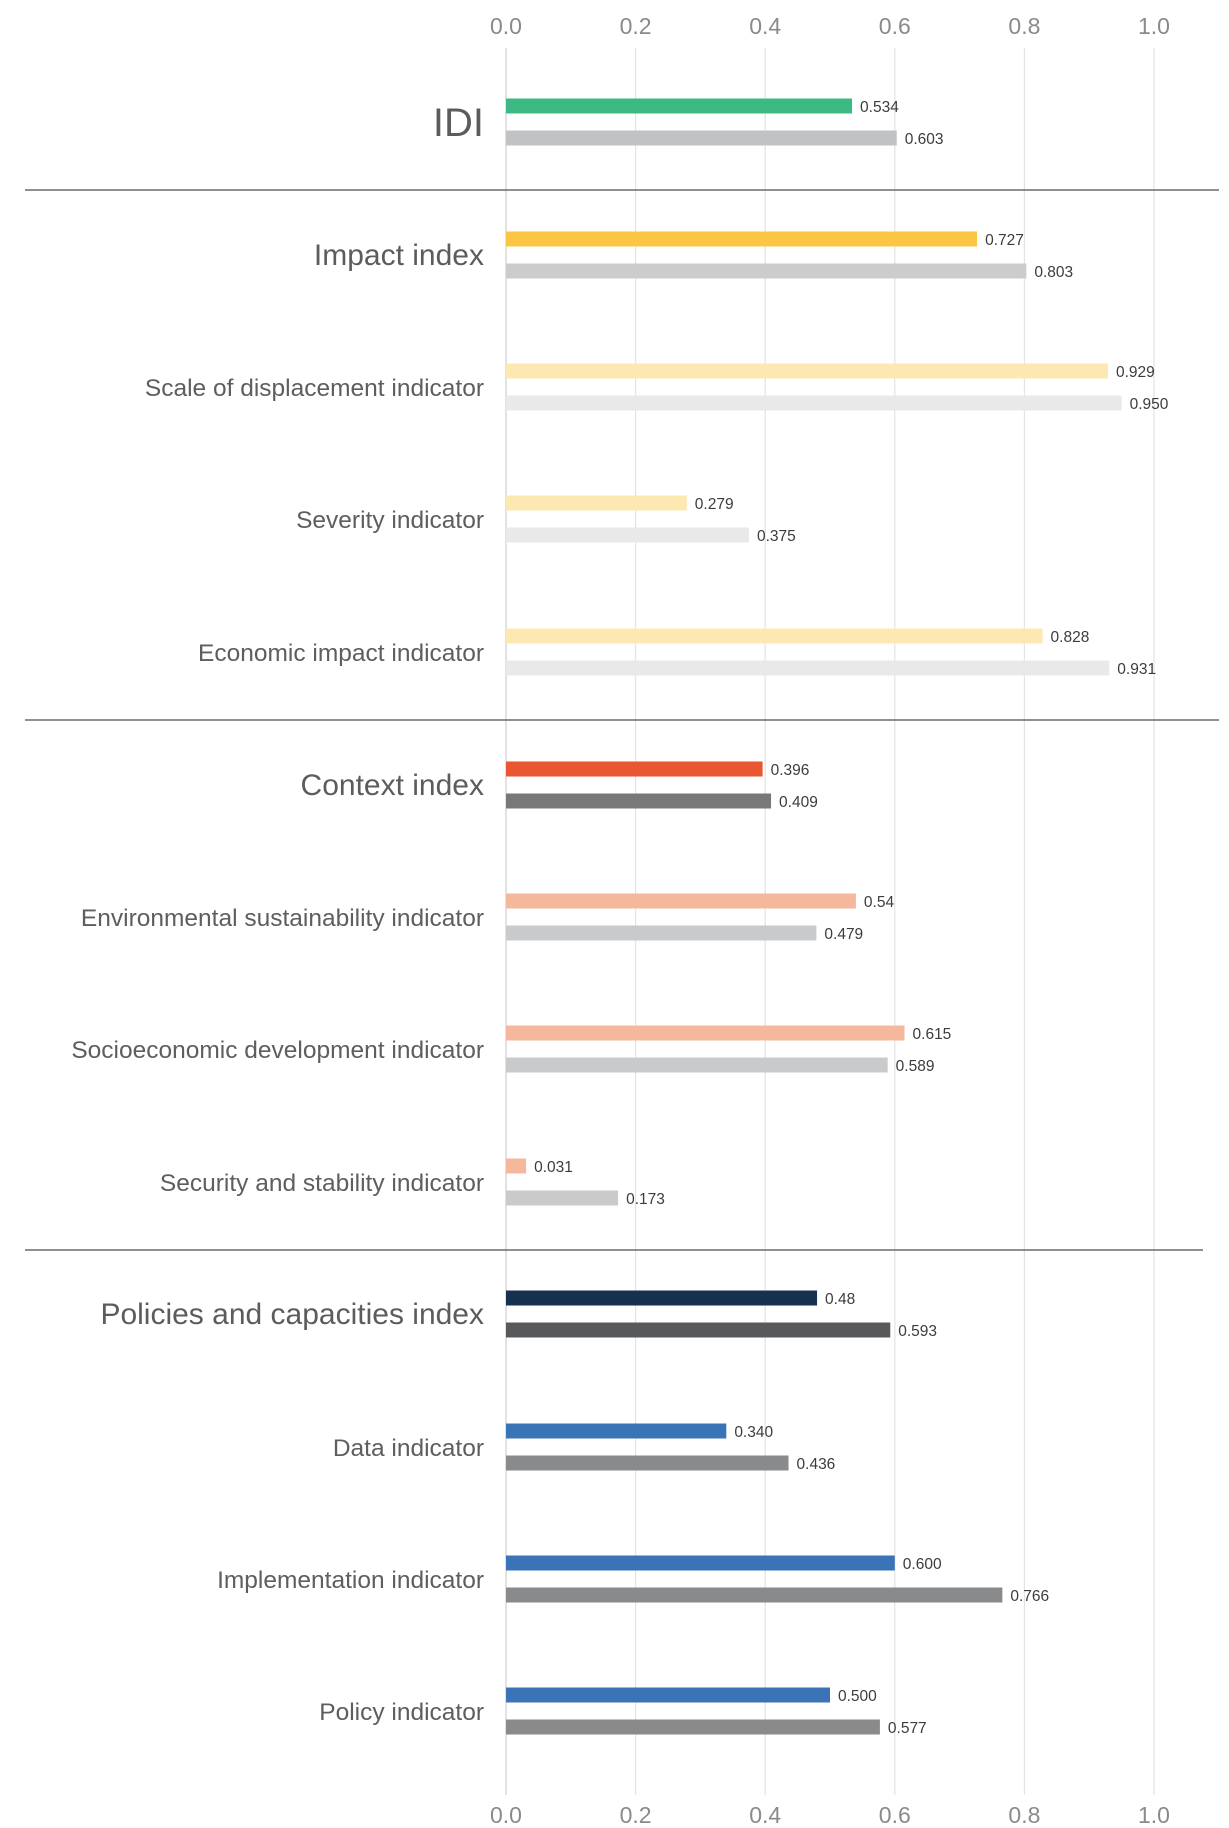 The width and height of the screenshot is (1229, 1828). I want to click on data-label-socioeconomic-development-indicator-series-1: 0.615, so click(932, 1034).